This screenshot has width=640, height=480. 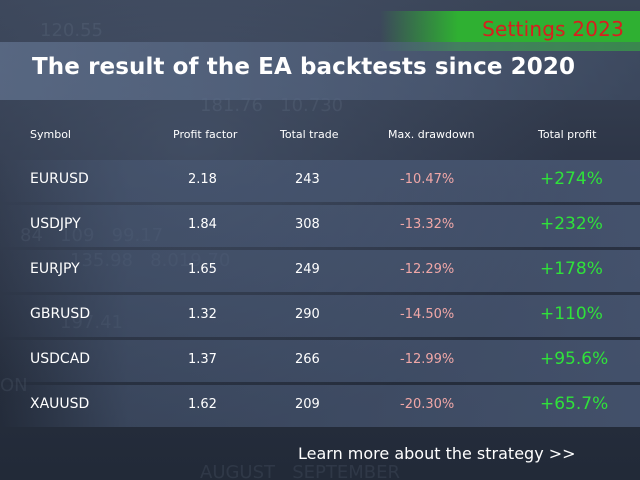 What do you see at coordinates (59, 179) in the screenshot?
I see `cell-symbol: EURUSD` at bounding box center [59, 179].